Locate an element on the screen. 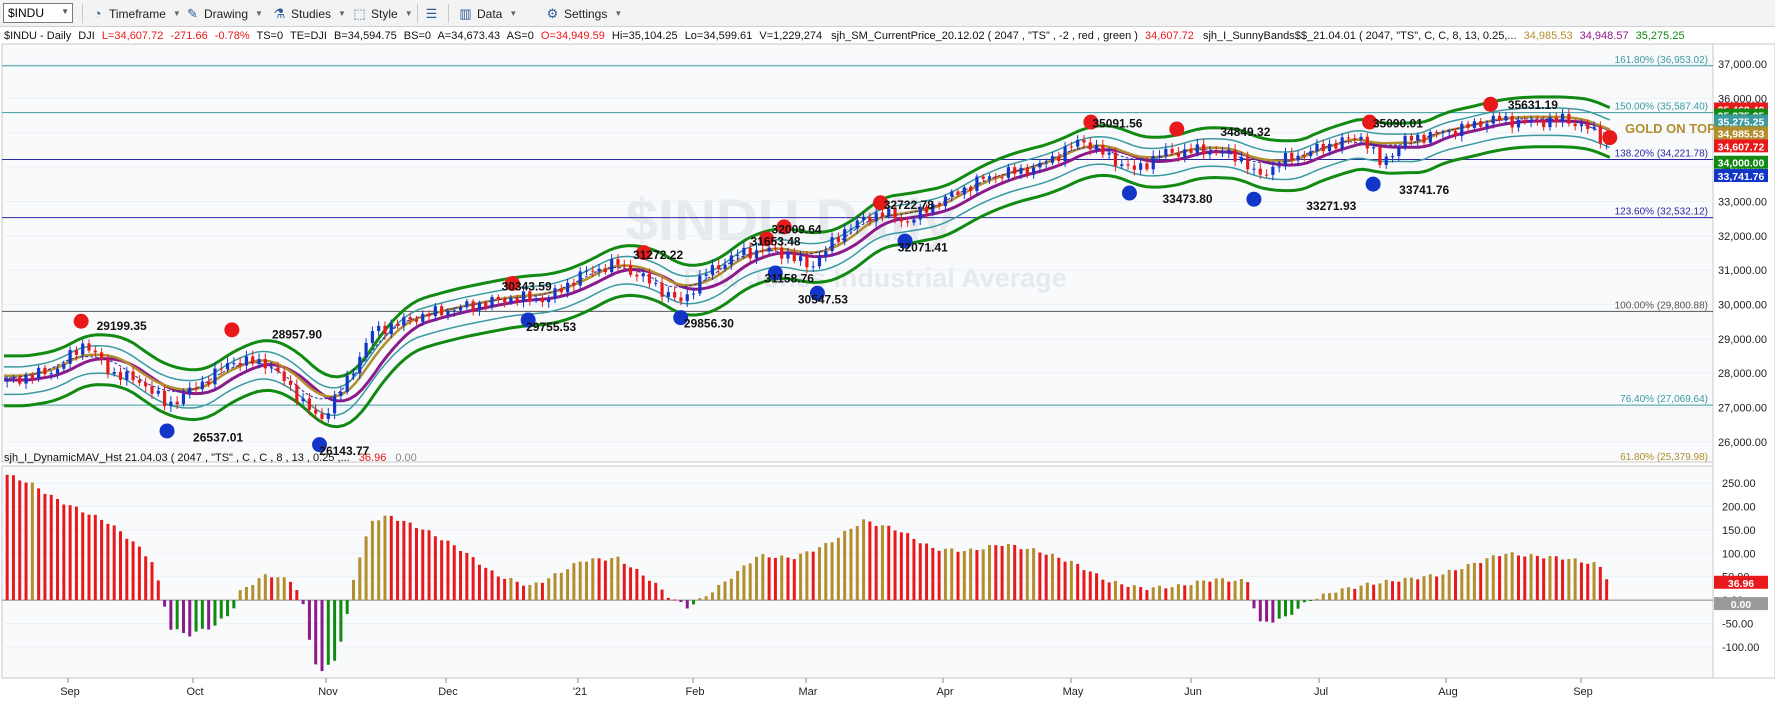  swing-value-label: 31158.76 is located at coordinates (790, 279).